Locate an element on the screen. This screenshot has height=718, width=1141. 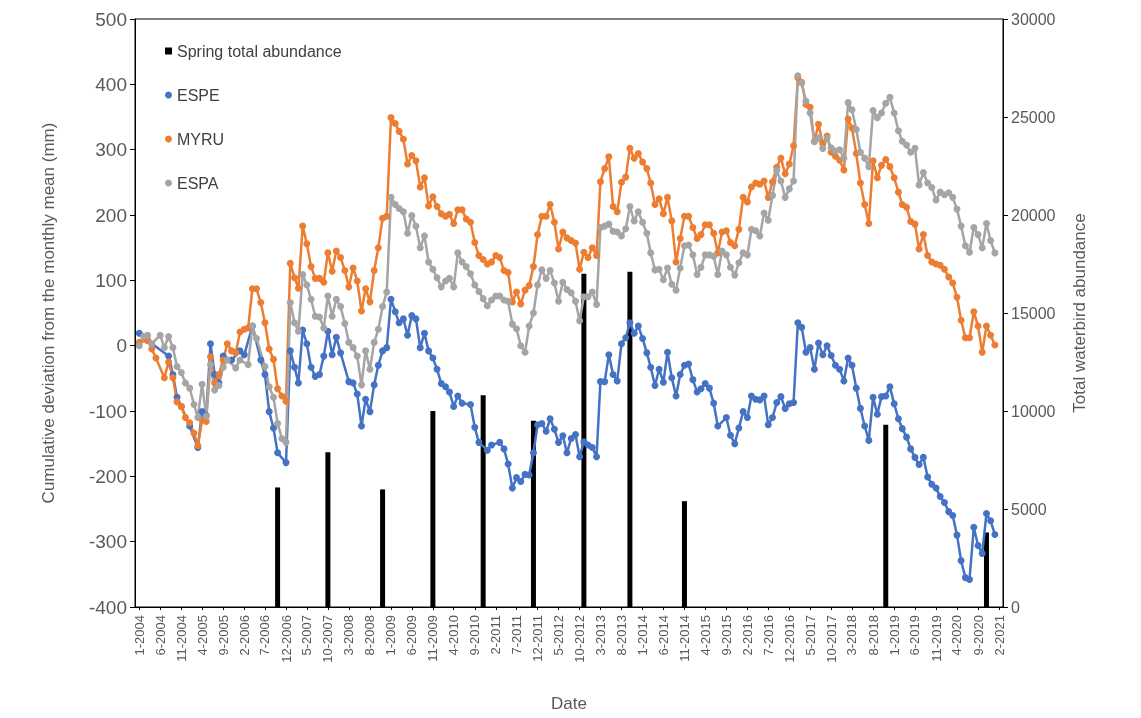
y2-axis-title: Total waterbird abundance is located at coordinates (1079, 313).